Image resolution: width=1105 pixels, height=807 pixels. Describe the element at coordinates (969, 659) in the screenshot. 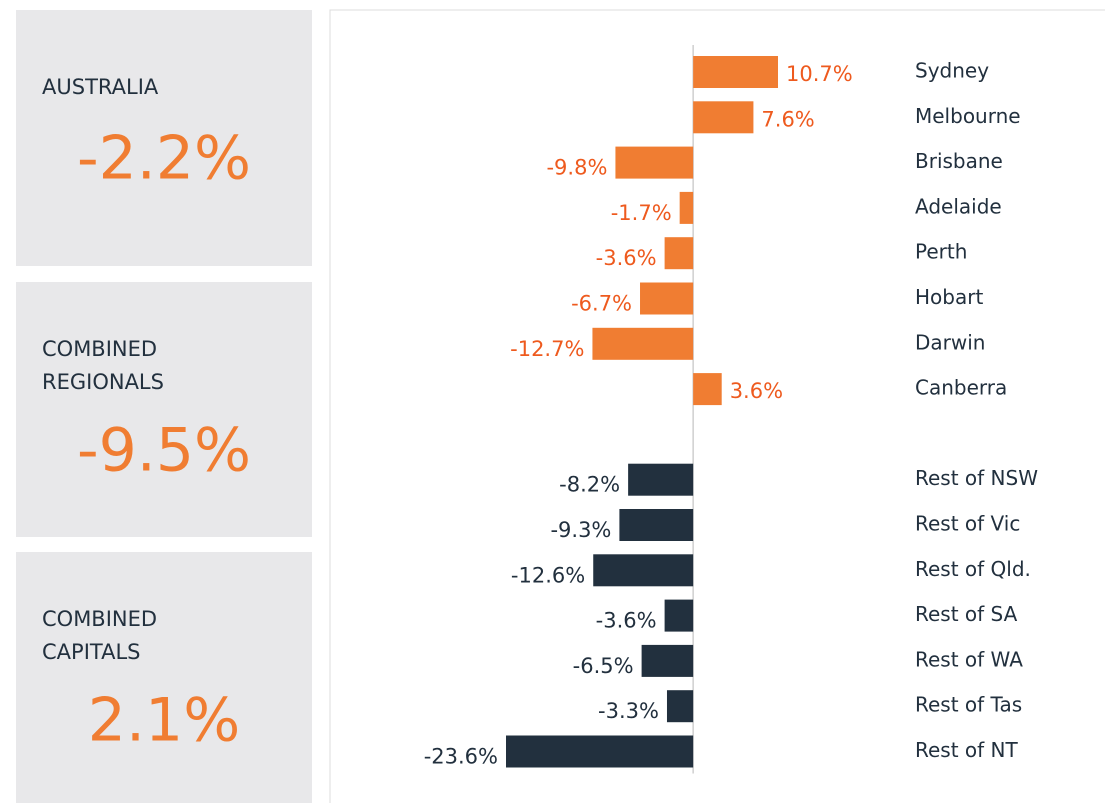

I see `category-label: Rest of WA` at that location.